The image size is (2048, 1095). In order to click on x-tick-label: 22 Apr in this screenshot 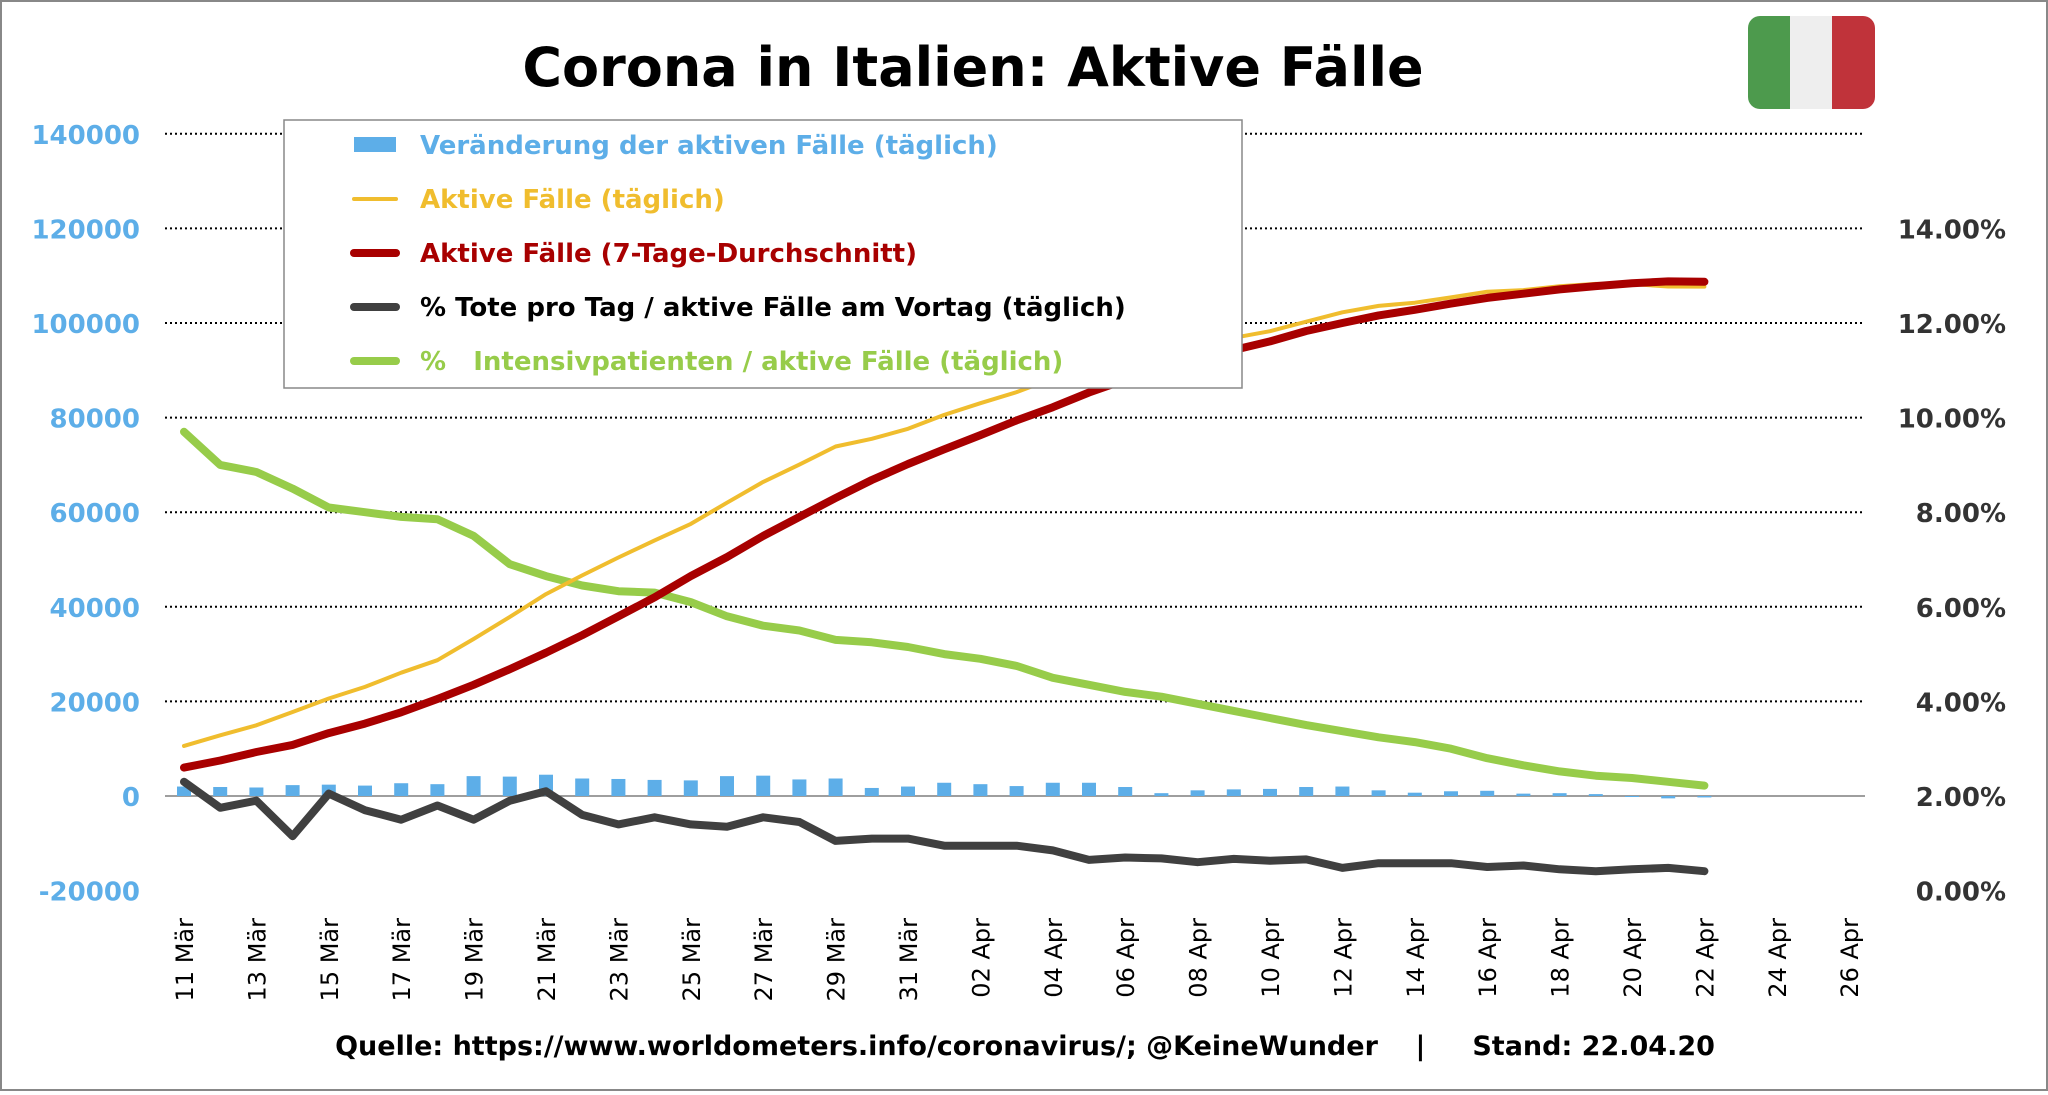, I will do `click(1705, 958)`.